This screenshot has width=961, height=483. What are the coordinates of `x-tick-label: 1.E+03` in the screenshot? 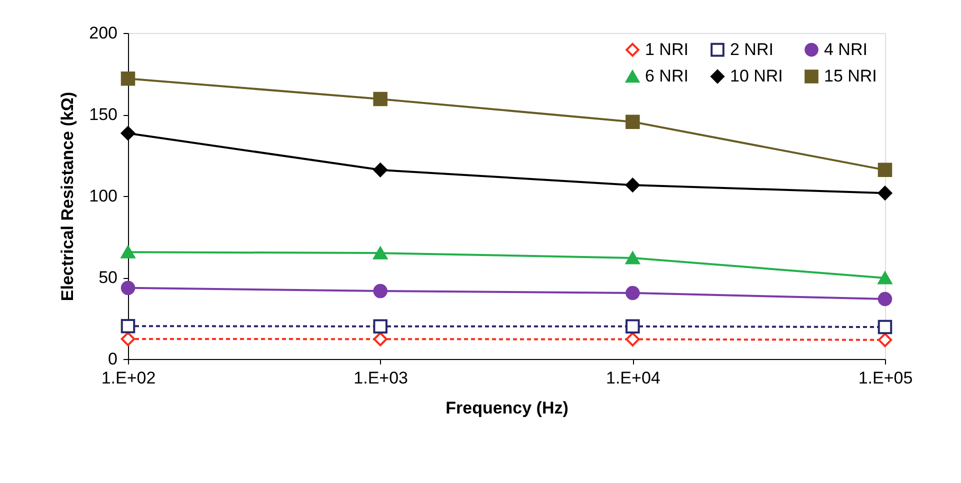 It's located at (381, 378).